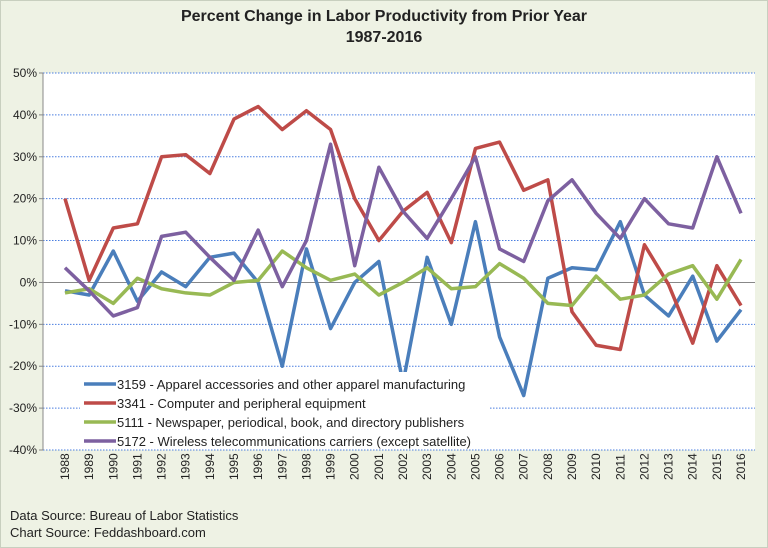 This screenshot has height=548, width=768. Describe the element at coordinates (25, 199) in the screenshot. I see `y-tick-label: 20%` at that location.